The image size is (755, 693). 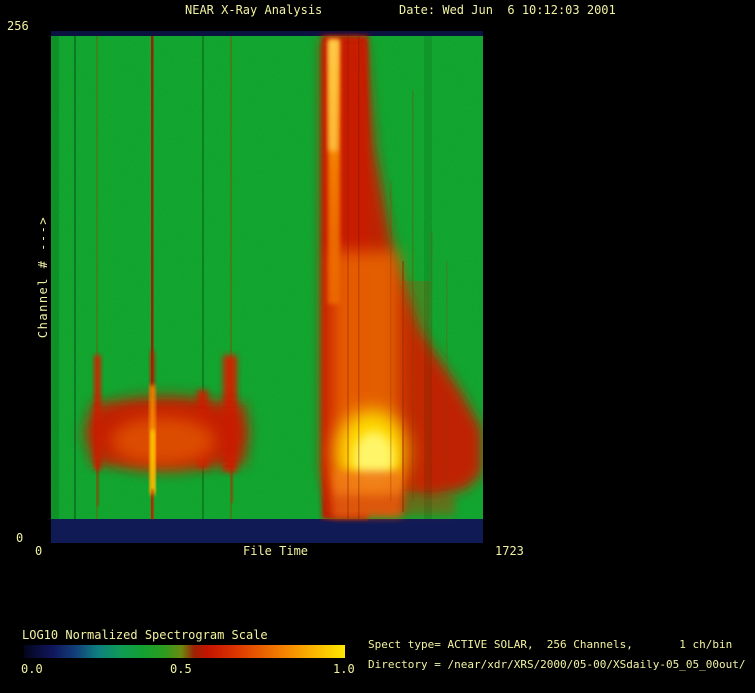 I want to click on x-axis-title: File Time, so click(x=276, y=551).